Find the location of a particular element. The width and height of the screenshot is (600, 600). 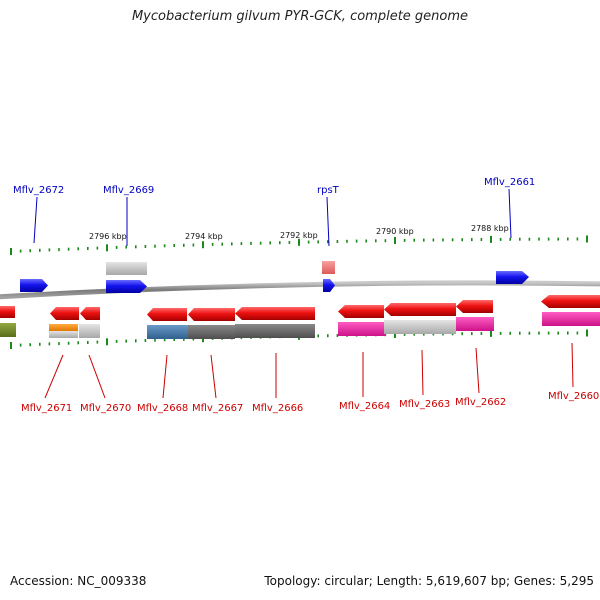

gene-label-mflv-2668: Mflv_2668 is located at coordinates (162, 408).